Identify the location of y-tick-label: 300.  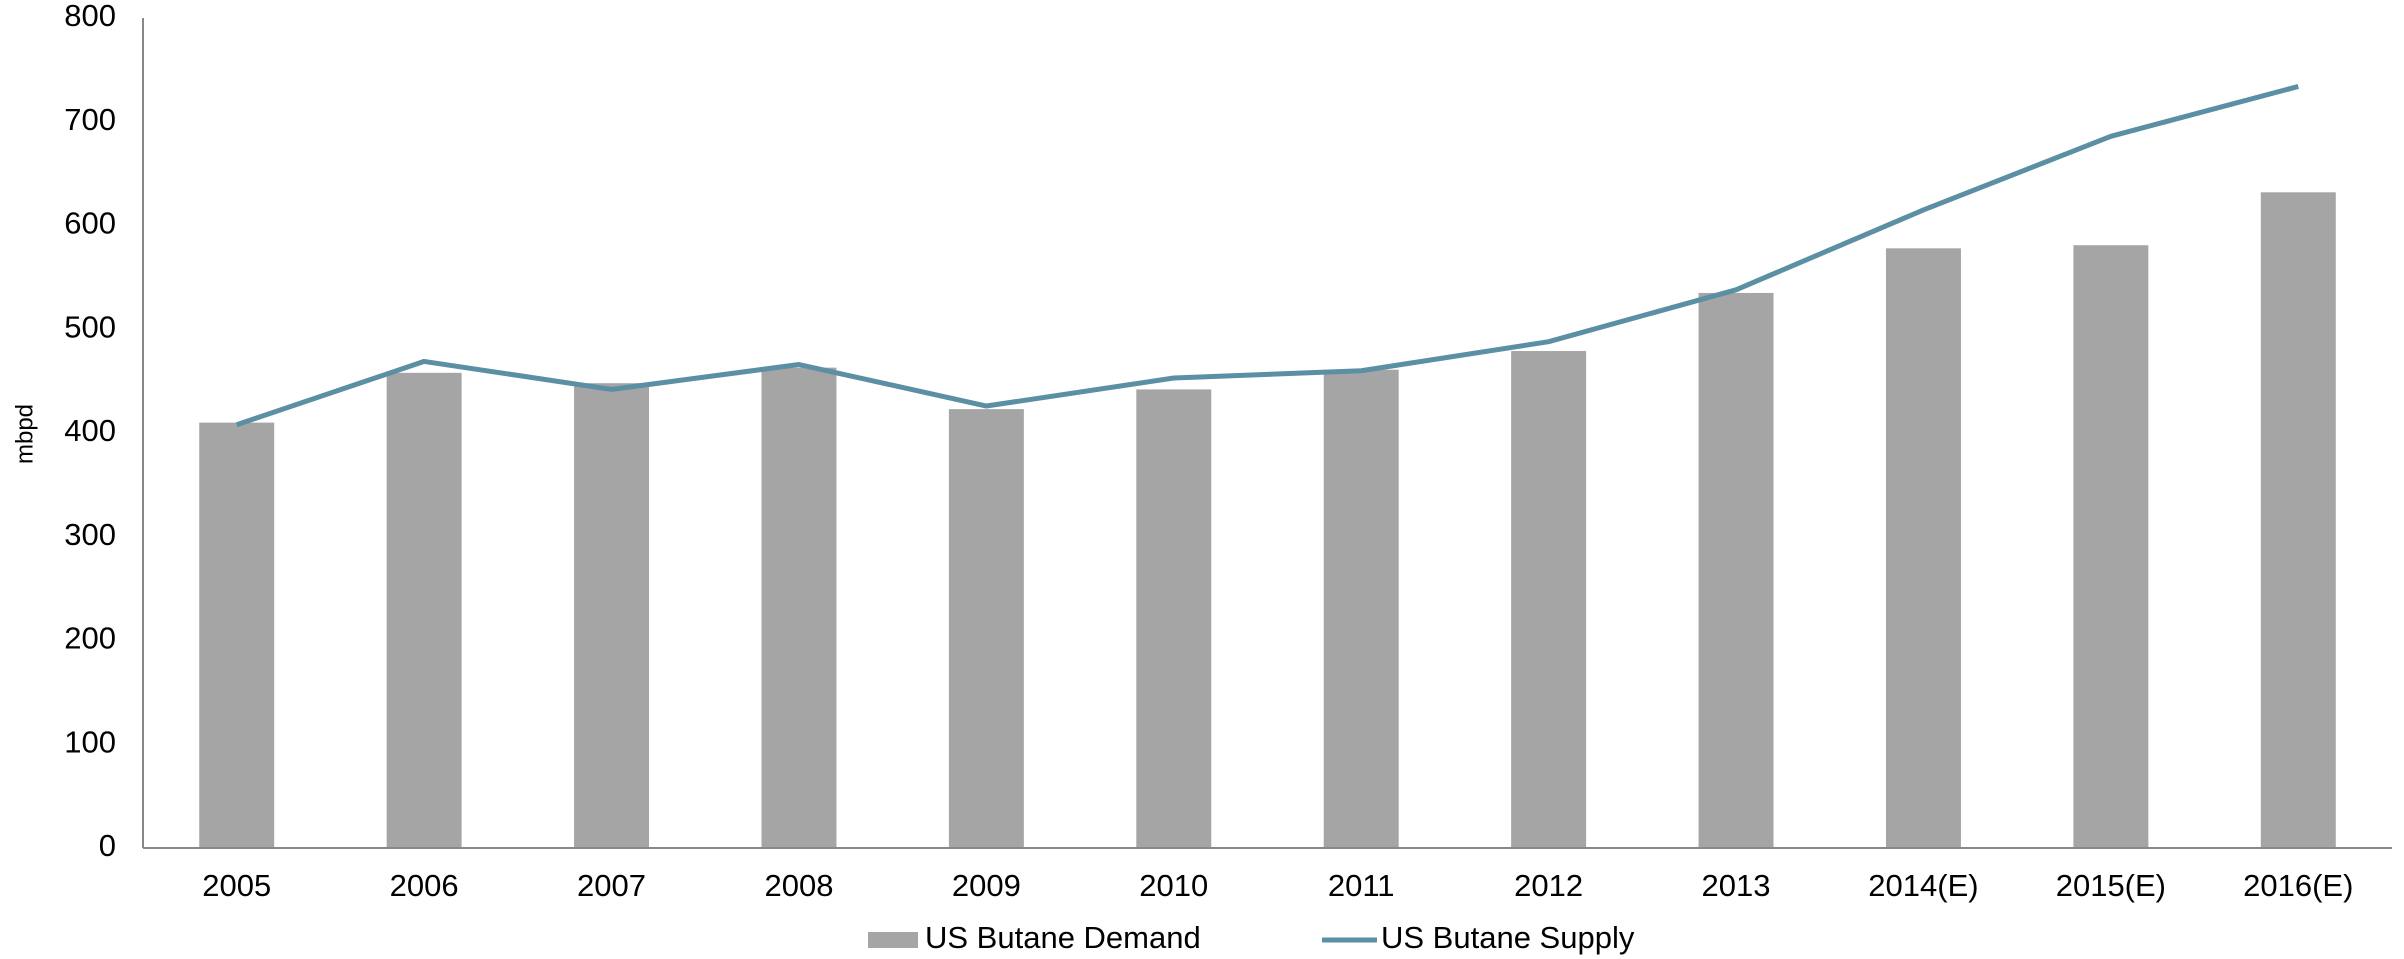
(90, 534).